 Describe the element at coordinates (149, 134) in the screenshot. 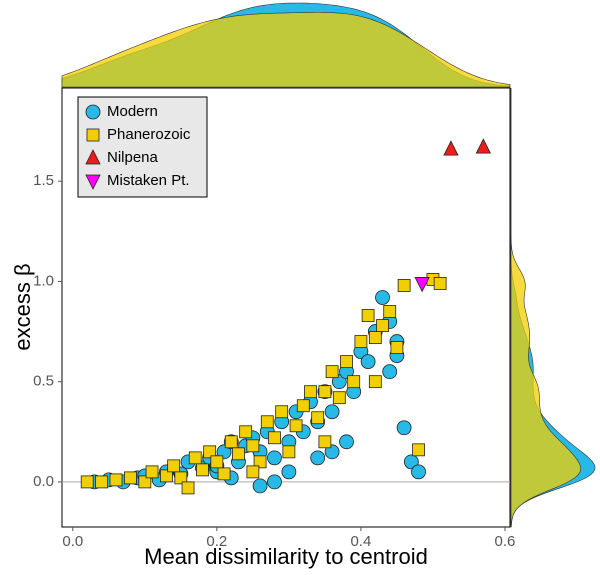

I see `legend-label: Phanerozoic` at that location.